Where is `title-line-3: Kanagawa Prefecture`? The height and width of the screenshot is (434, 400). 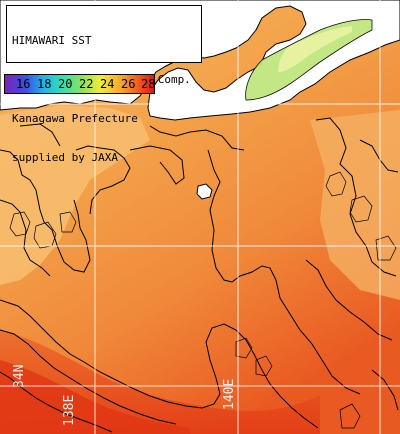
title-line-3: Kanagawa Prefecture is located at coordinates (75, 118).